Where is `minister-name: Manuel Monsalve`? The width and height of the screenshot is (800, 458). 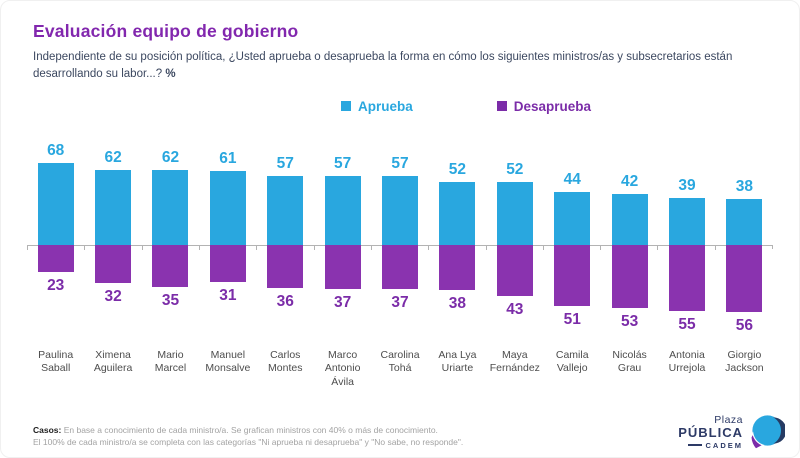 minister-name: Manuel Monsalve is located at coordinates (228, 361).